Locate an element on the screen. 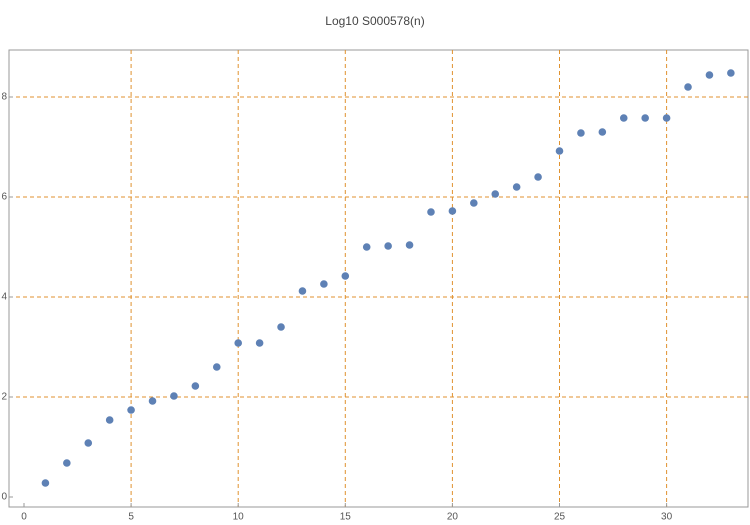  x-tick-label: 20 is located at coordinates (453, 517).